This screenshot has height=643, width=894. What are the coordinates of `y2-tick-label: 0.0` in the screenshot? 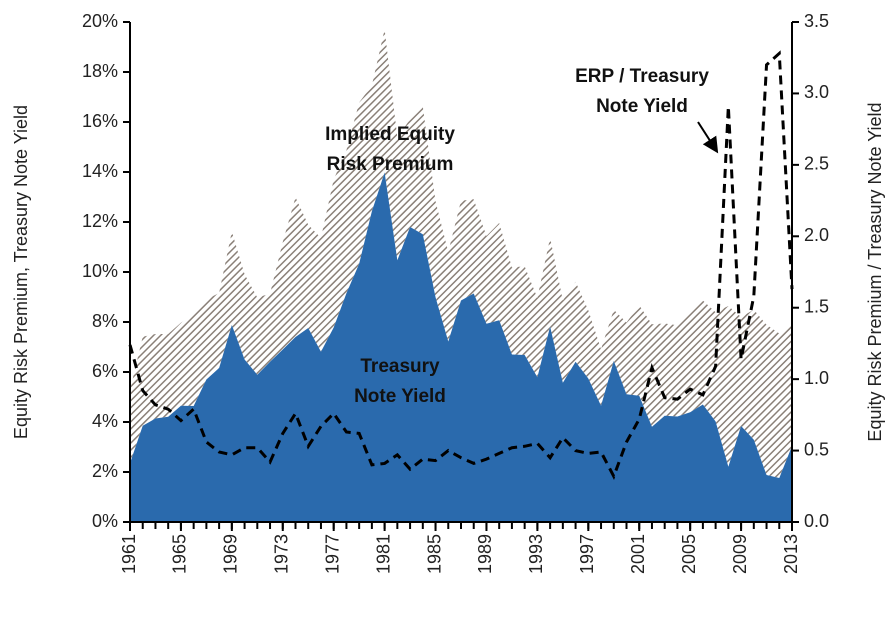 It's located at (816, 521).